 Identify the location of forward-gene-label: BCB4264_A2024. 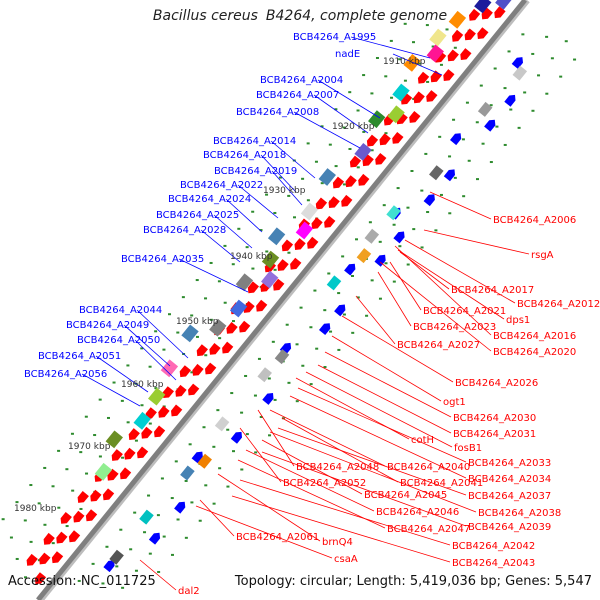
(209, 199).